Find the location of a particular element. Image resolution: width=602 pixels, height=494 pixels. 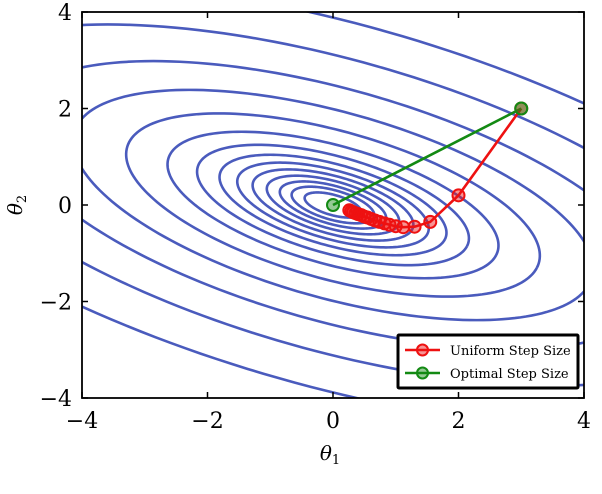

x-tick-label-1: −2 is located at coordinates (207, 421).